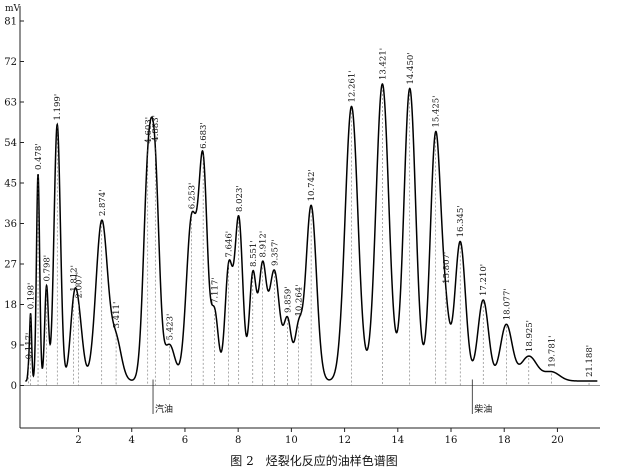  I want to click on y-tick-label: 63, so click(10, 103).